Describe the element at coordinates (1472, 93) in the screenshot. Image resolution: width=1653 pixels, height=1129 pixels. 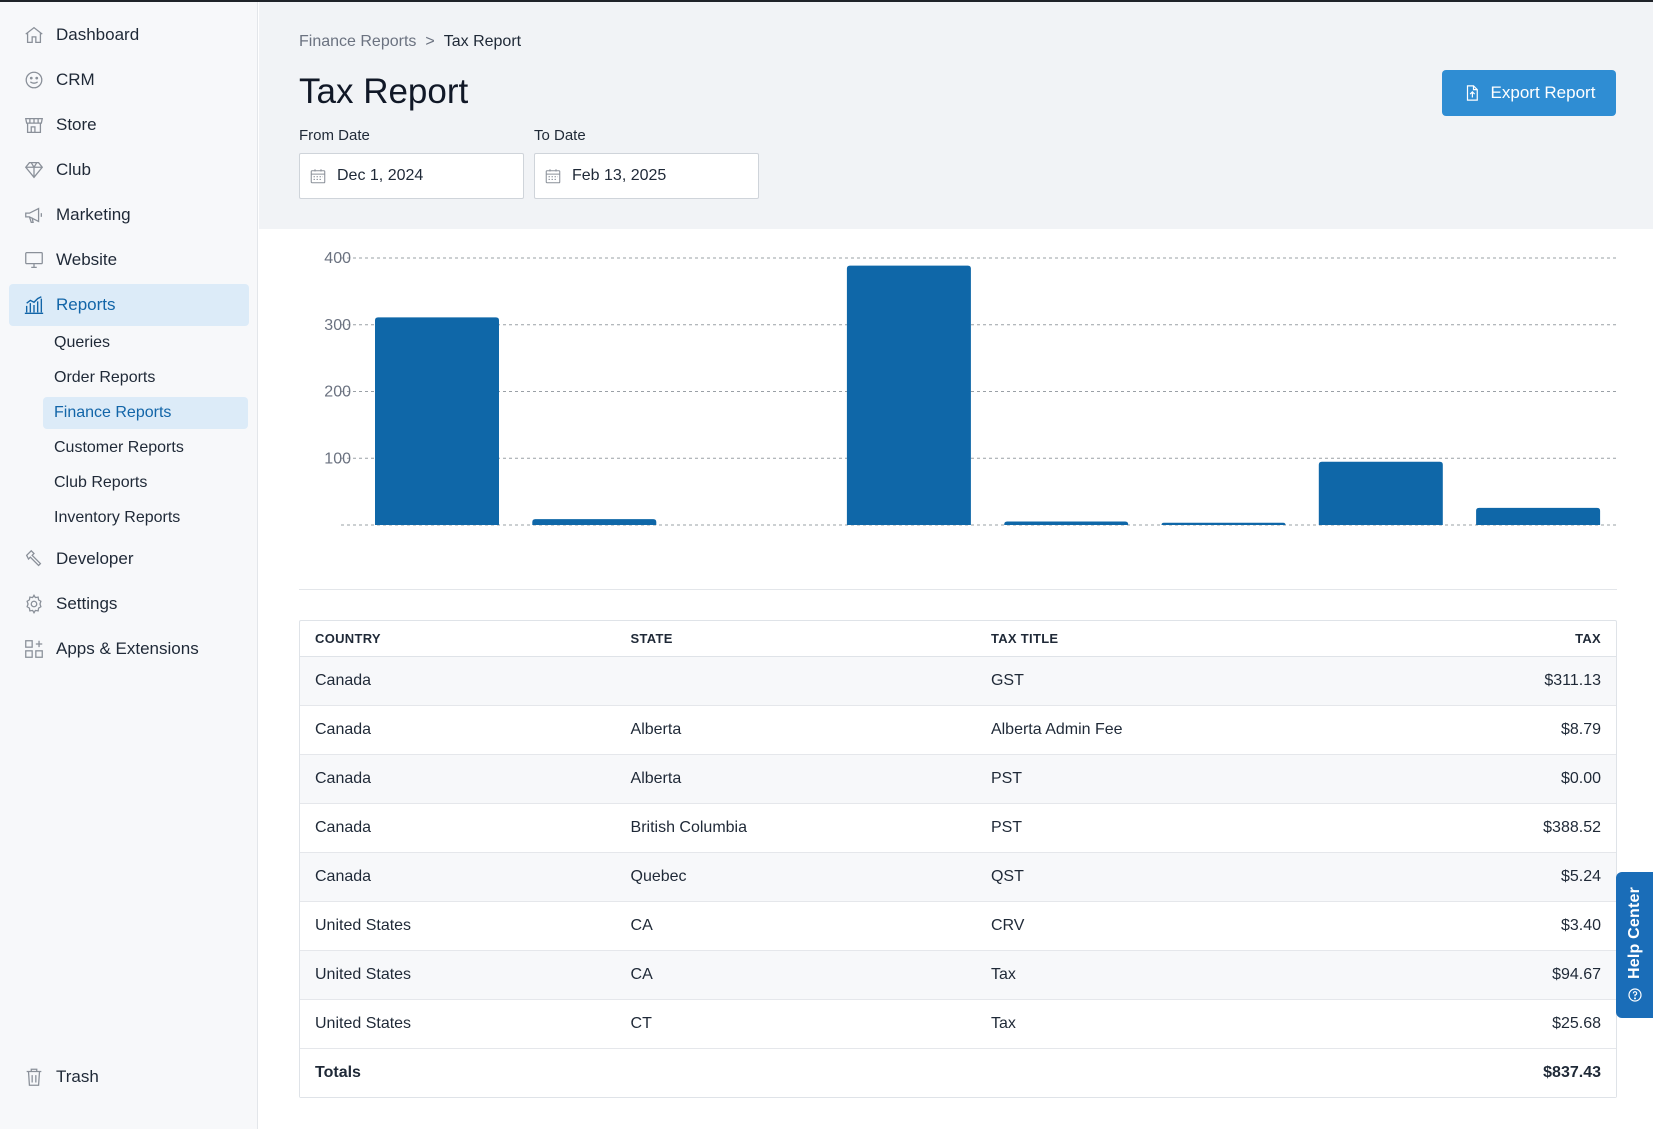
I see `file-export-icon` at that location.